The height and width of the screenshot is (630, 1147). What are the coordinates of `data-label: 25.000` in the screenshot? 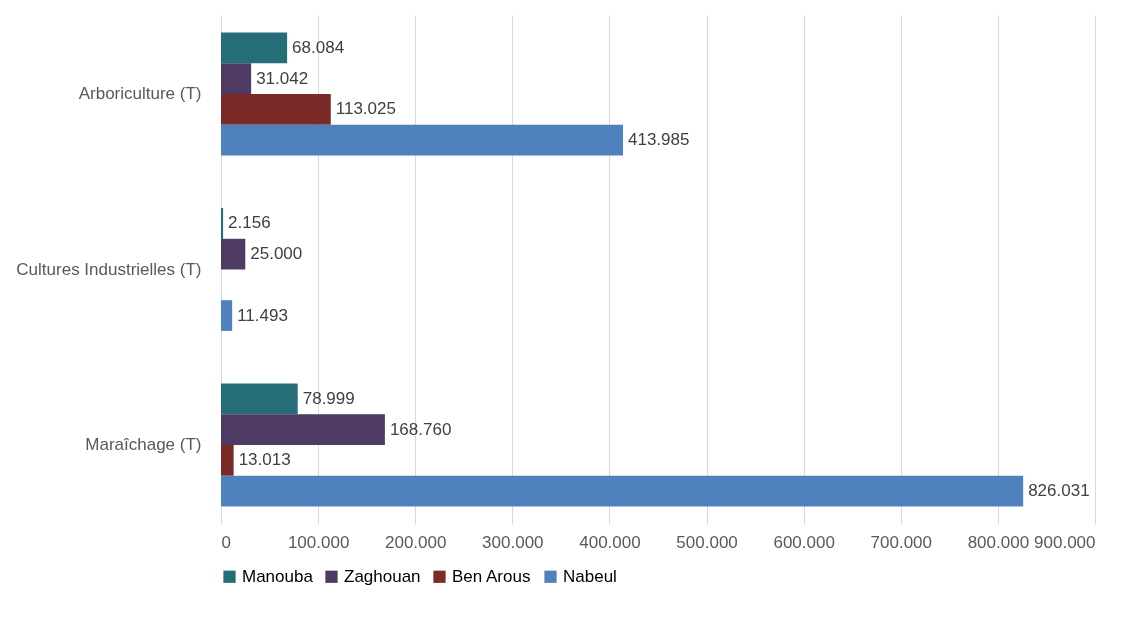 It's located at (276, 254).